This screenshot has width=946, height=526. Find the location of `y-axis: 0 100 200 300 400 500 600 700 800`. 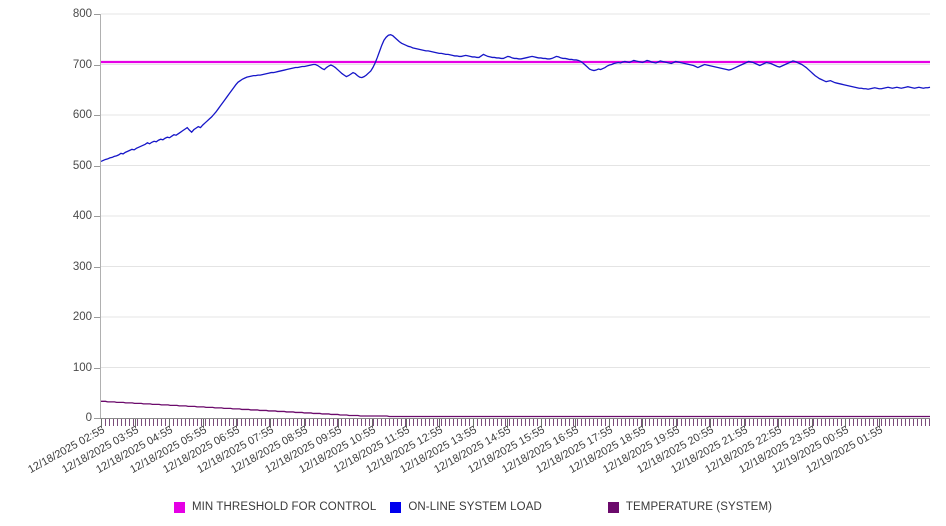

y-axis: 0 100 200 300 400 500 600 700 800 is located at coordinates (50, 247).